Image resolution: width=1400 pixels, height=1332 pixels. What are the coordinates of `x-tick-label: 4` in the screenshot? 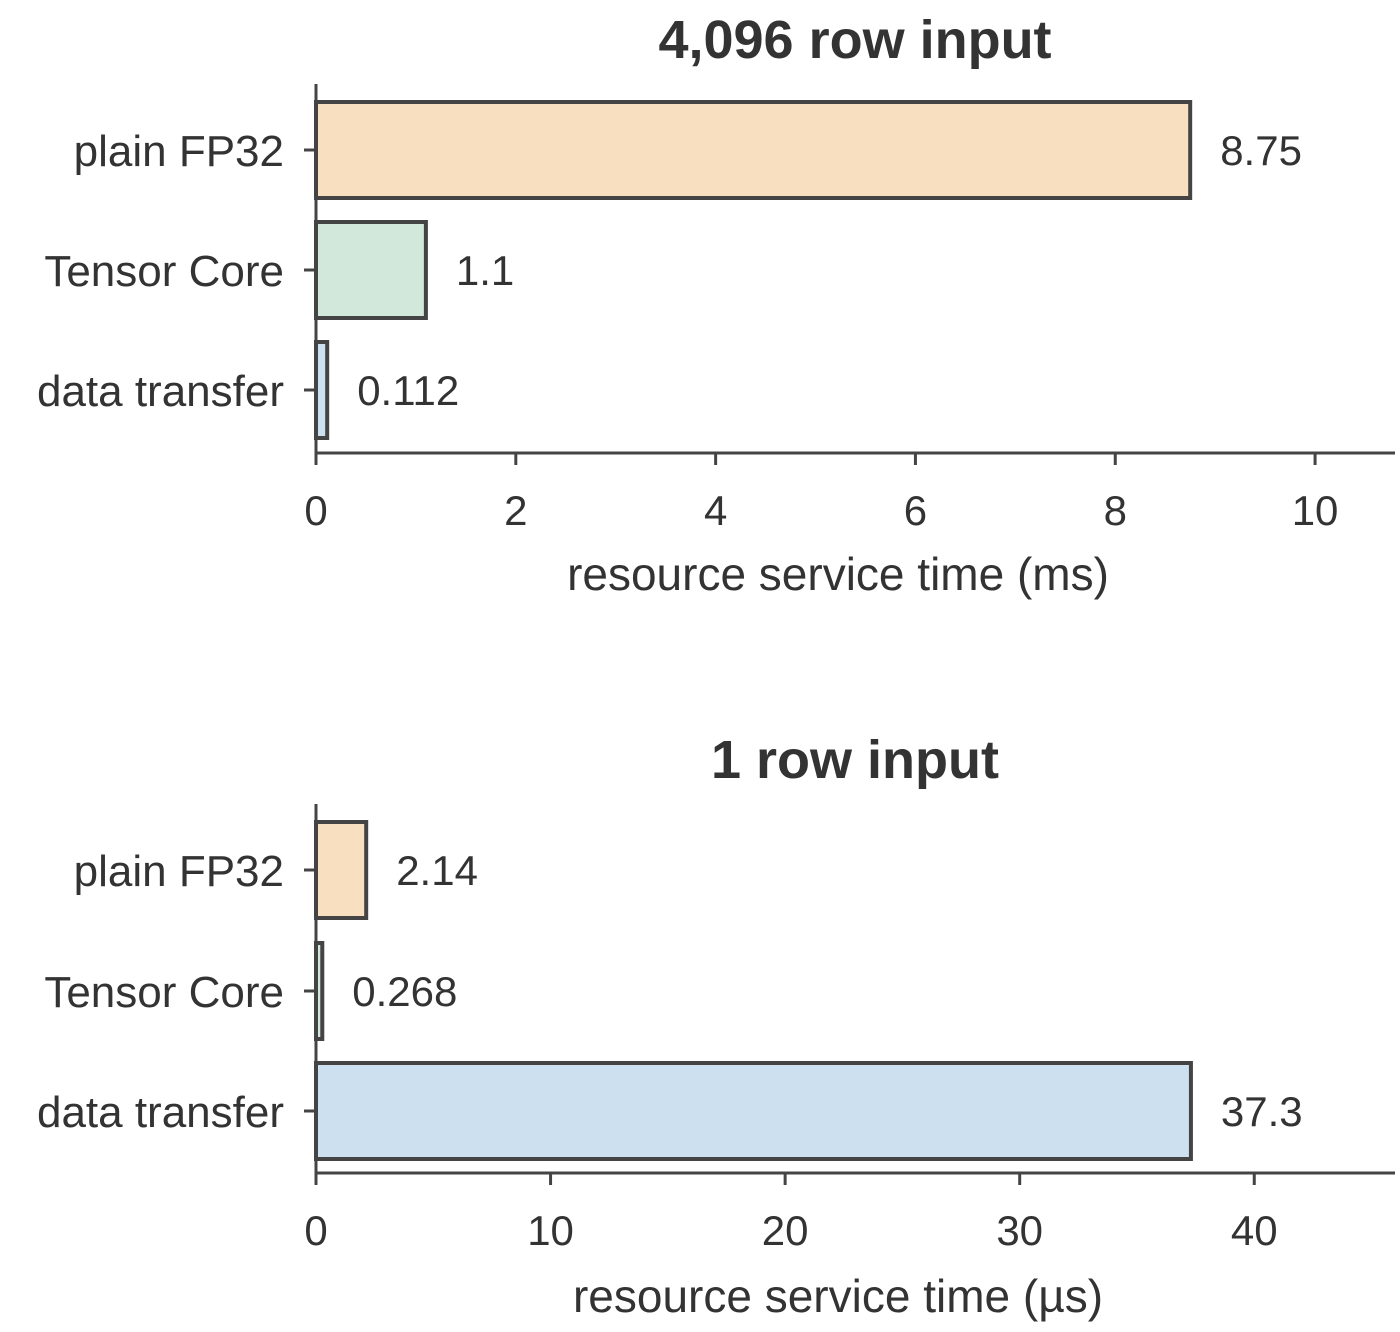 It's located at (715, 510).